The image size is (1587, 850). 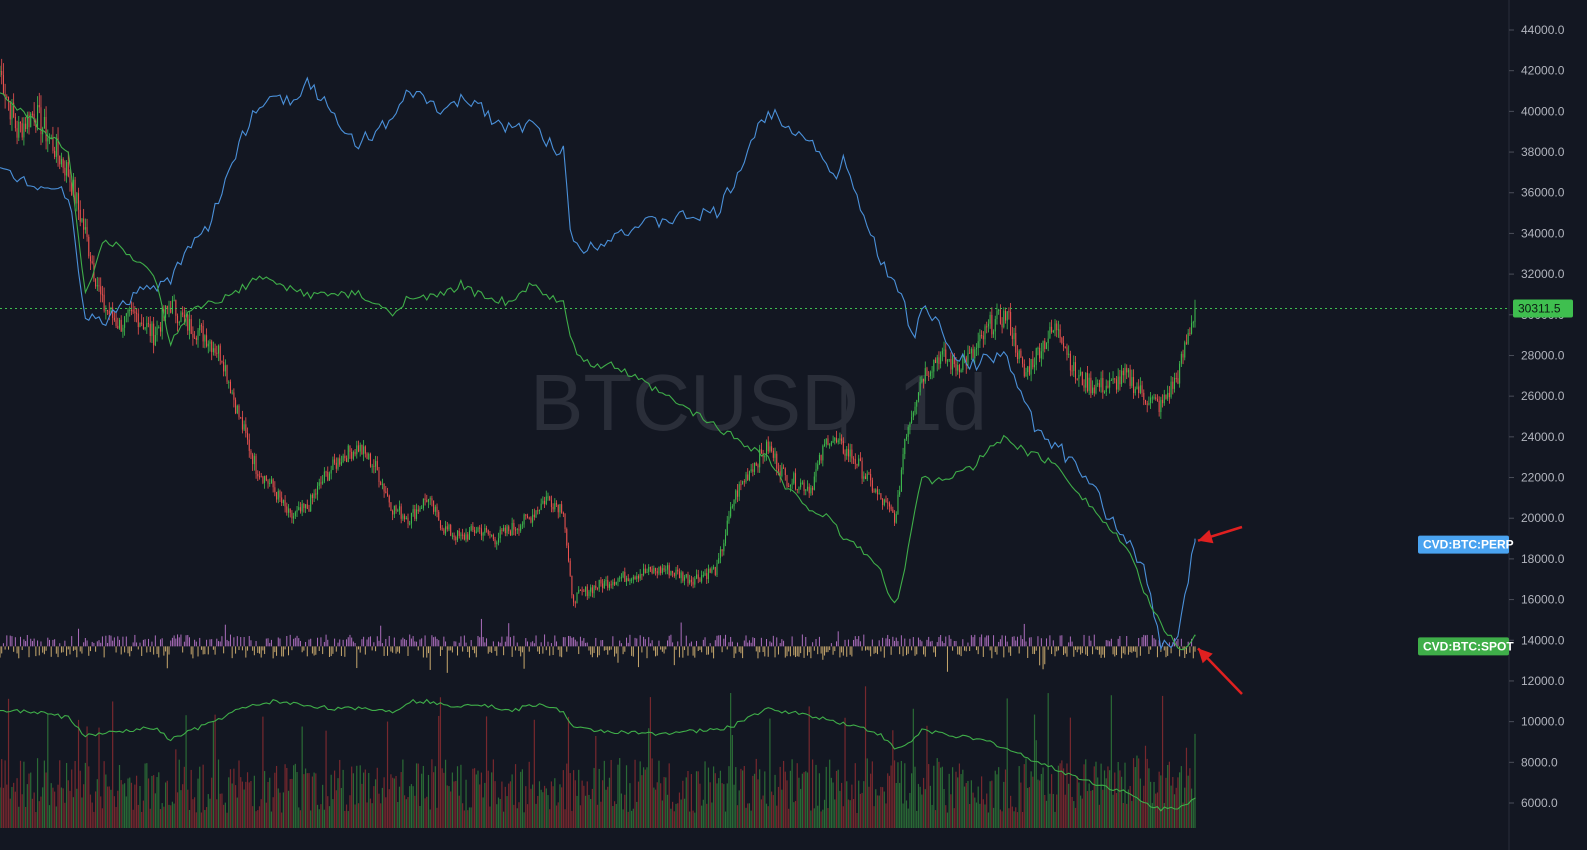 I want to click on cvd-perp-tag: CVD:BTC:PERP, so click(x=1466, y=544).